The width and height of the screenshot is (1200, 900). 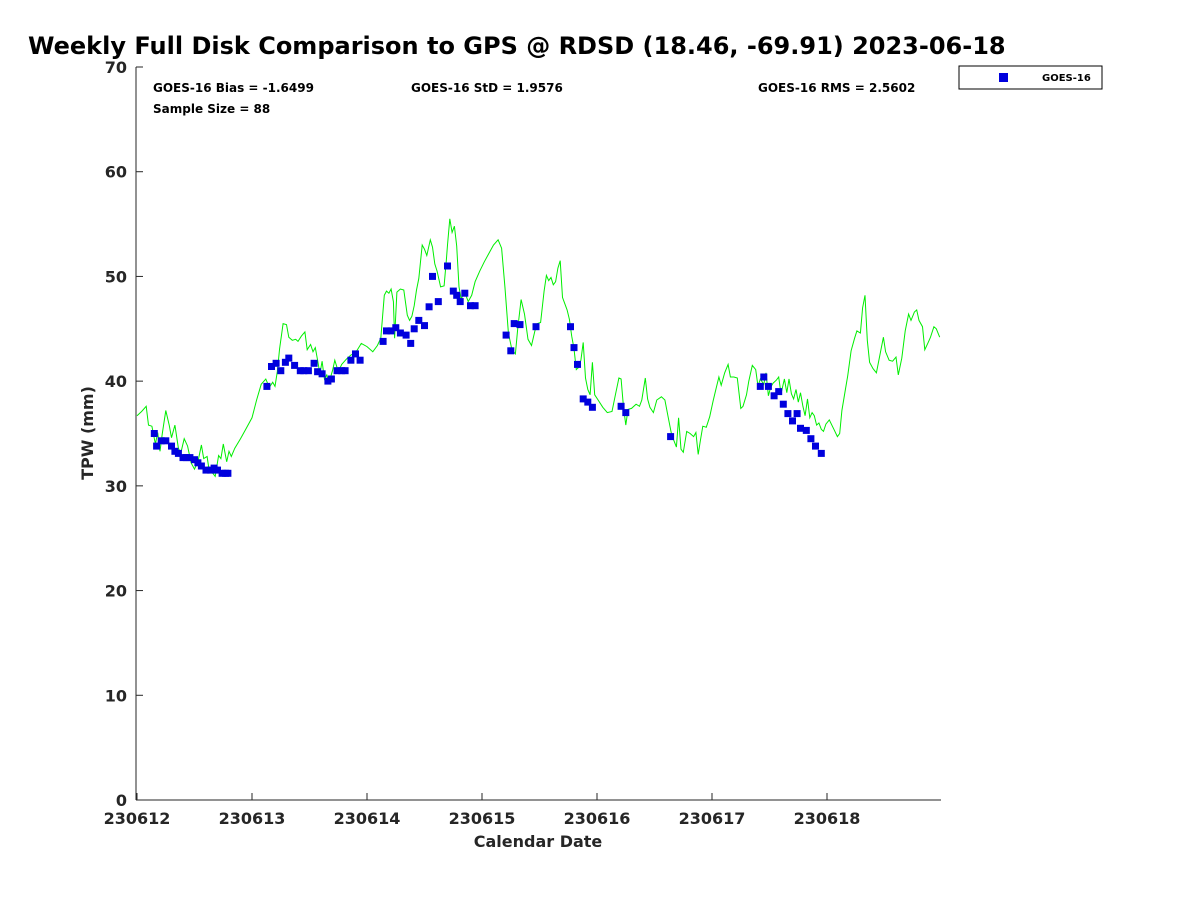 I want to click on x-tick-label: 230617, so click(x=712, y=818).